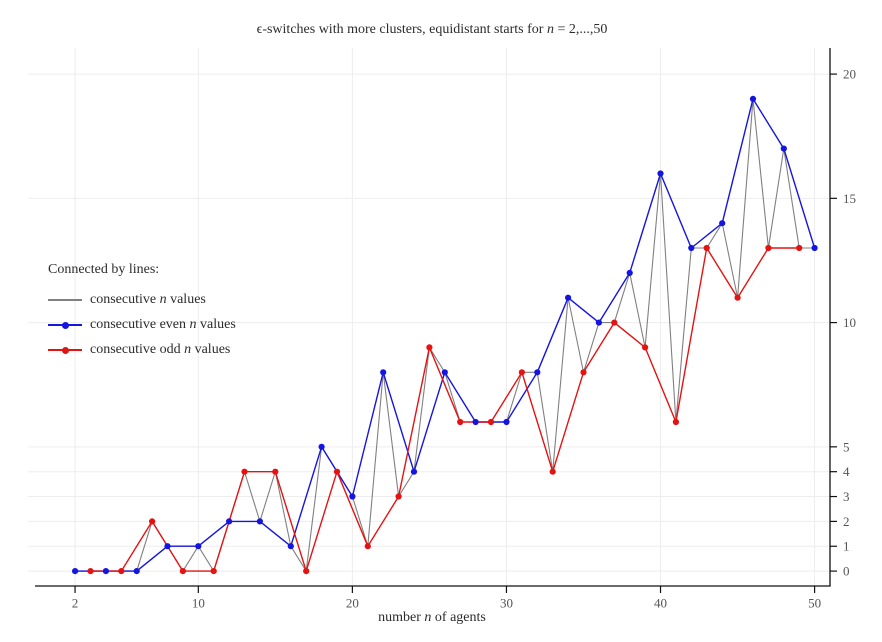 The width and height of the screenshot is (882, 642). Describe the element at coordinates (125, 299) in the screenshot. I see `legend-label-text: consecutive` at that location.